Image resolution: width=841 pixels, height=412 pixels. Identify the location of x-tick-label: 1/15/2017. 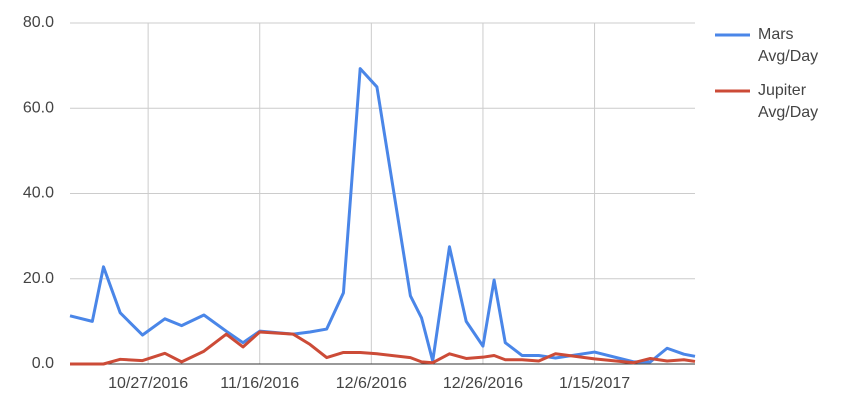
(594, 383).